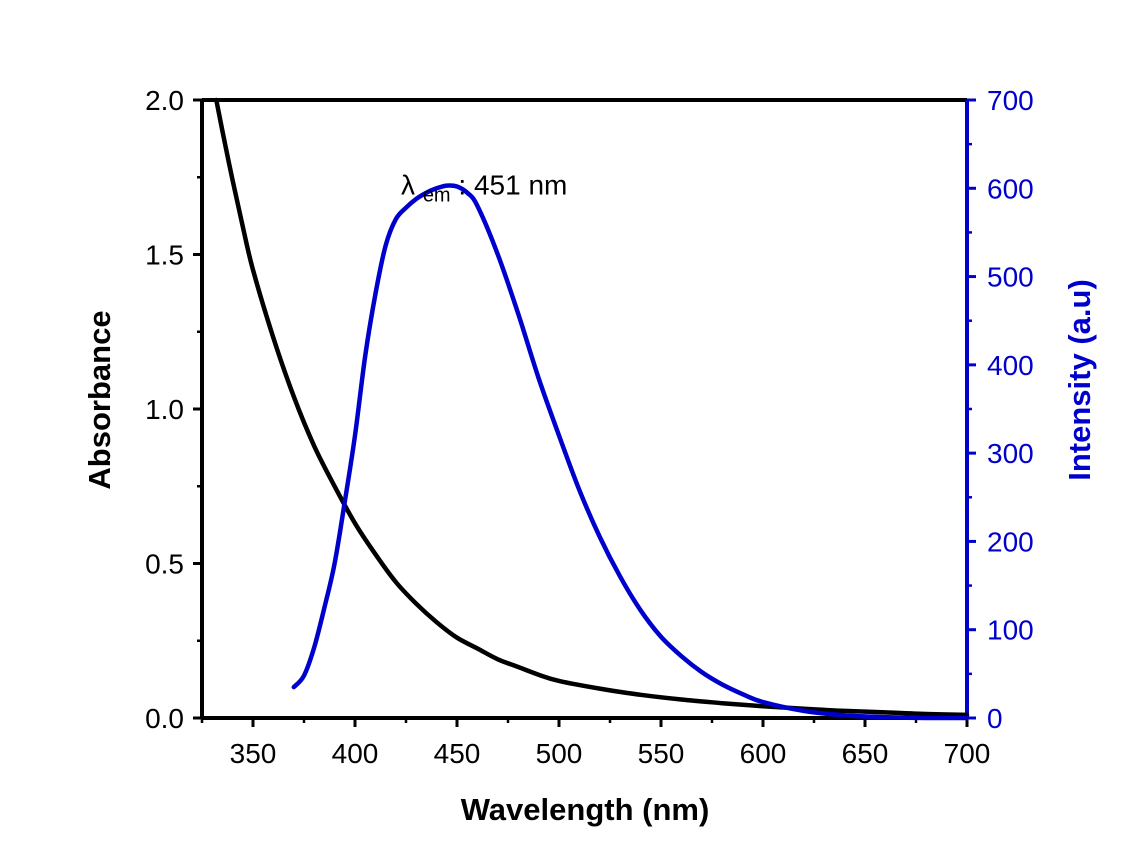 The image size is (1125, 861). Describe the element at coordinates (164, 100) in the screenshot. I see `y-tick-label: 2.0` at that location.